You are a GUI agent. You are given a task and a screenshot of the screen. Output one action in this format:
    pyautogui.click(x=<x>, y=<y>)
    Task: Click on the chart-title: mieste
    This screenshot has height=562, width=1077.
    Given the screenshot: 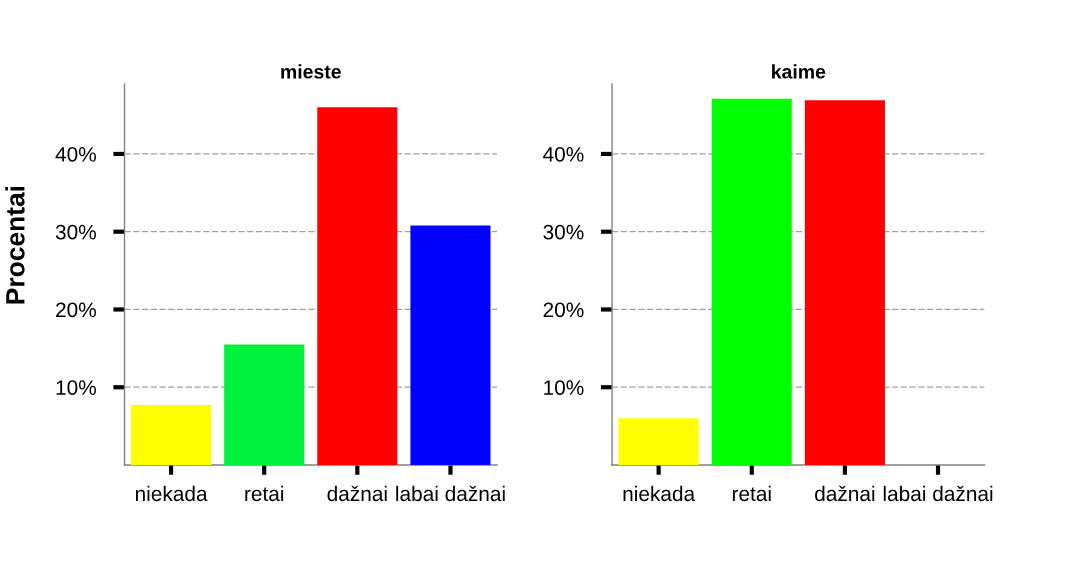 What is the action you would take?
    pyautogui.click(x=311, y=71)
    